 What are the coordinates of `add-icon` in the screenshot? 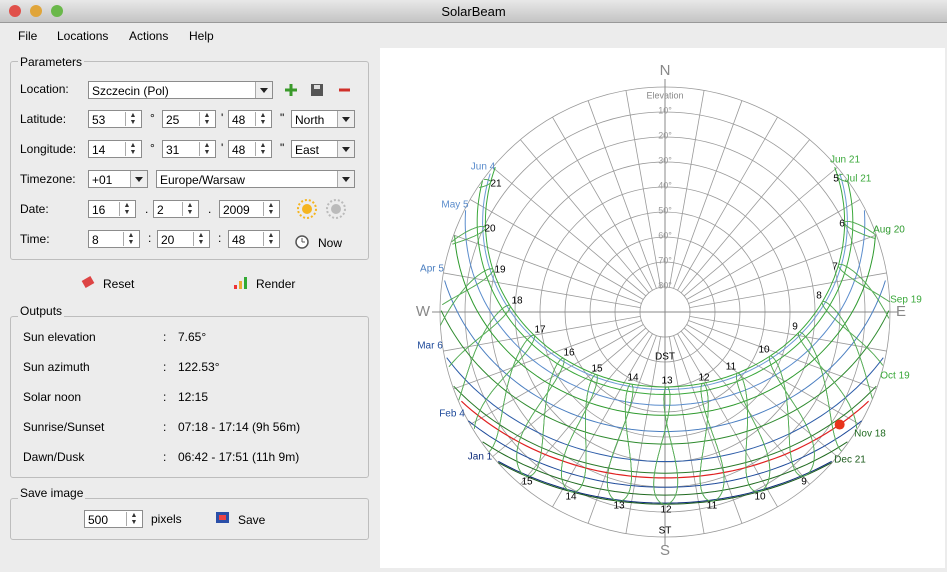 It's located at (291, 90).